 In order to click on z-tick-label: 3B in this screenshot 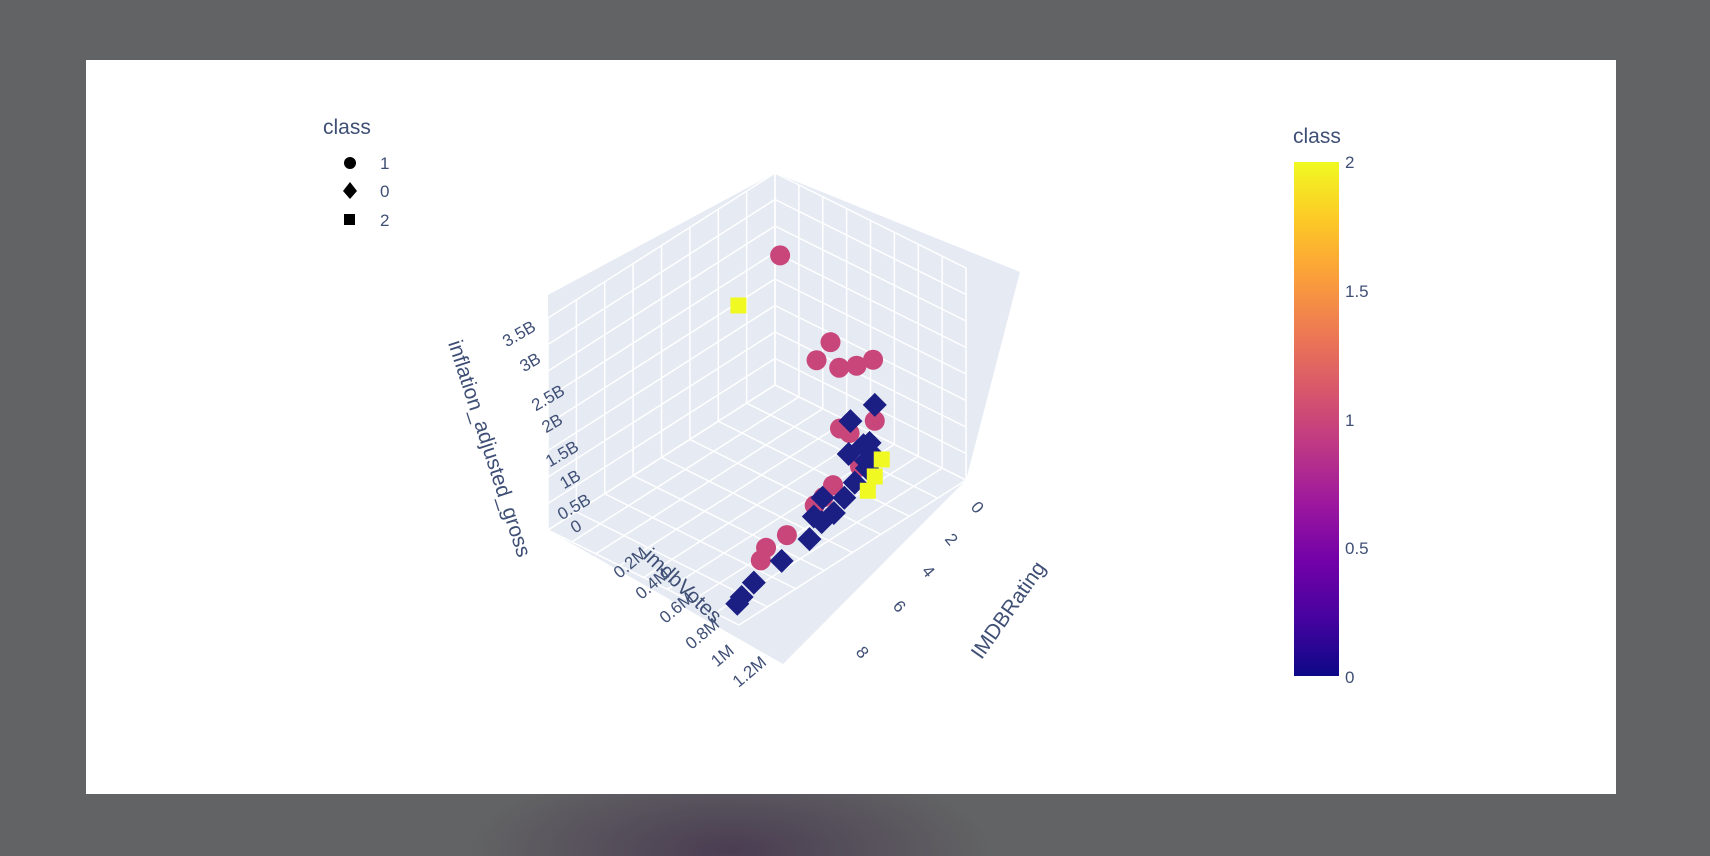, I will do `click(530, 362)`.